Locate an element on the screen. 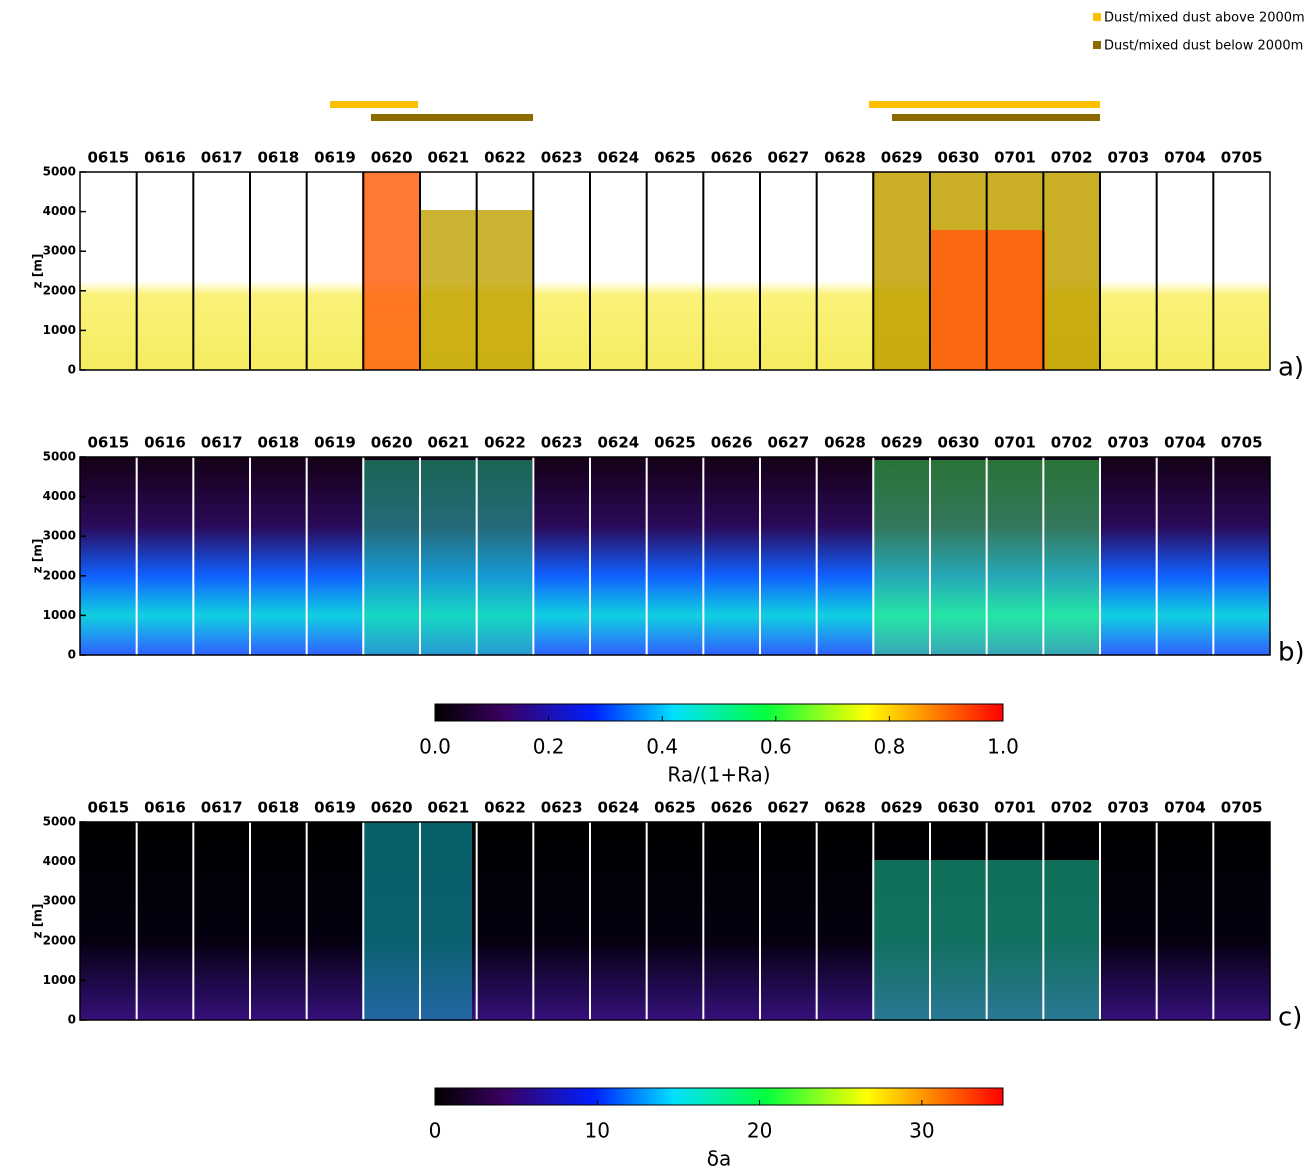 This screenshot has height=1172, width=1314. colorbar-tick-label: 0.6 is located at coordinates (776, 747).